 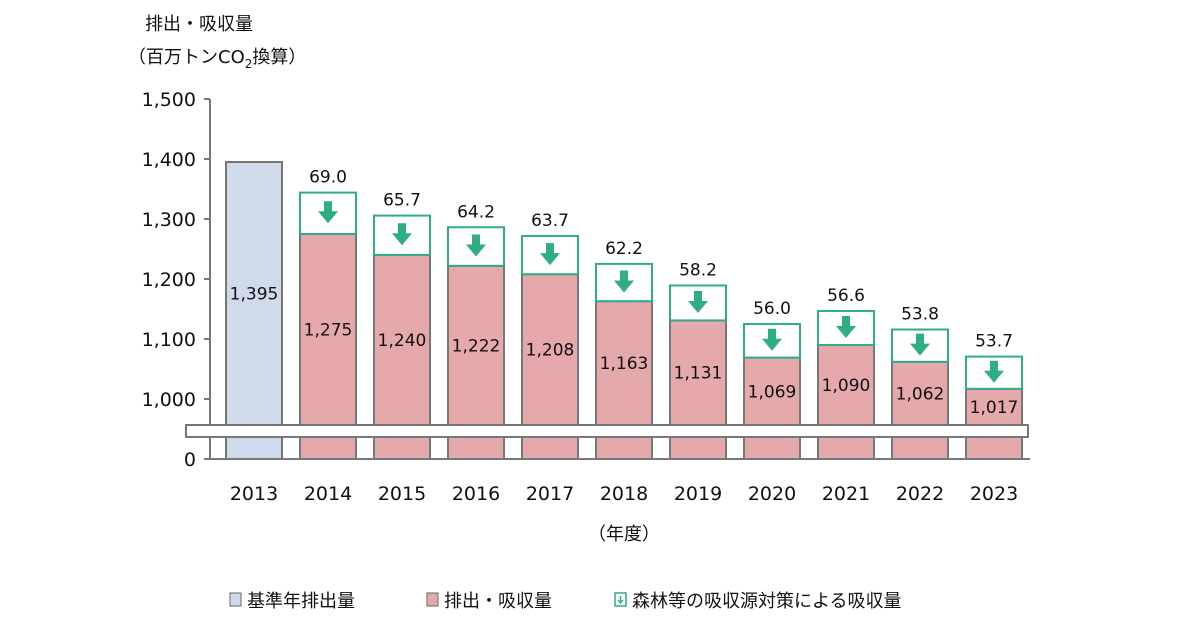 I want to click on bar-2020, so click(x=772, y=408).